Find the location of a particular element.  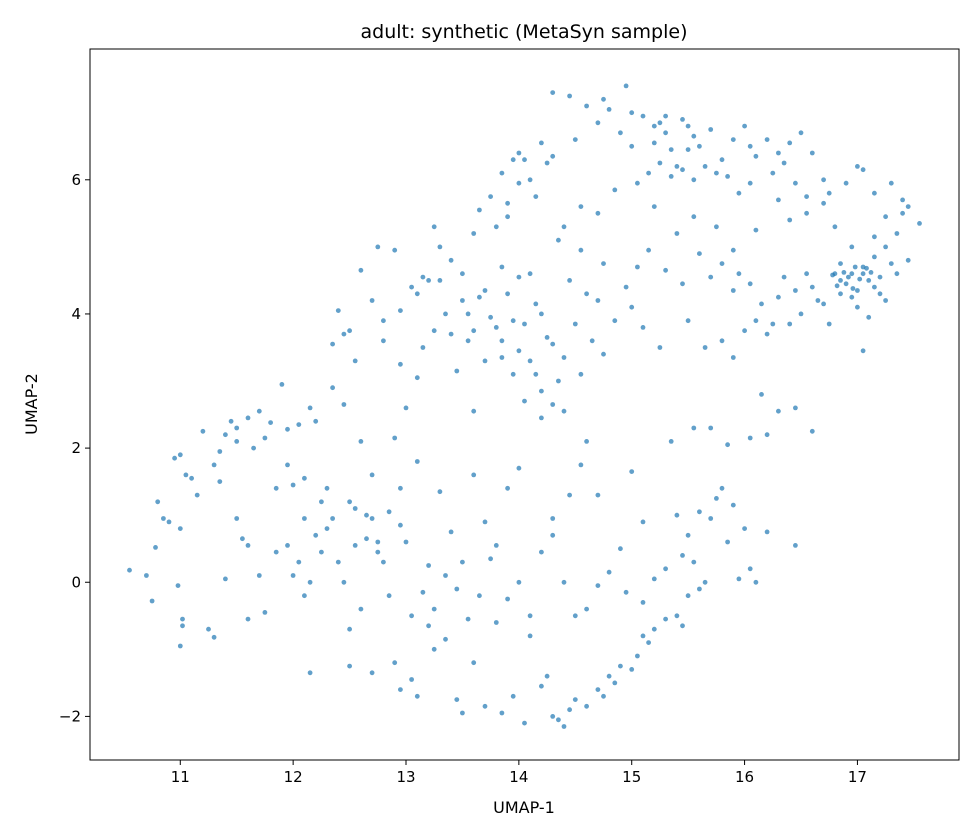

y-axis: −2 0 2 4 6 is located at coordinates (74, 448).